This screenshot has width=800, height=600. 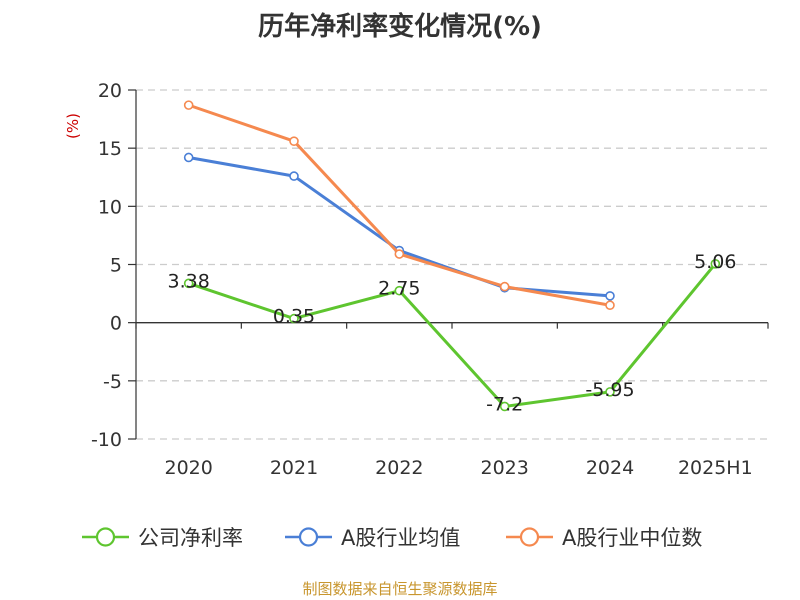 I want to click on data-label: -7.2, so click(x=504, y=404).